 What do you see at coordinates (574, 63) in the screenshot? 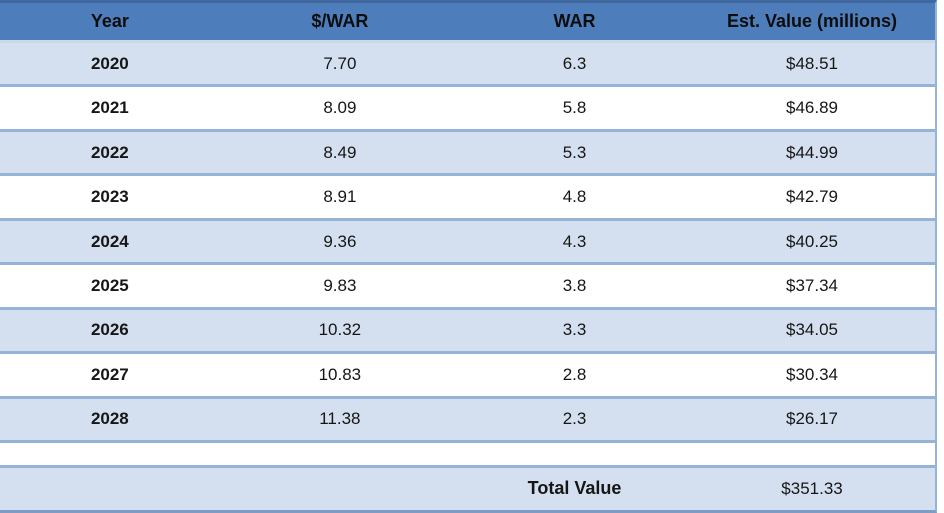
I see `war-cell: 6.3` at bounding box center [574, 63].